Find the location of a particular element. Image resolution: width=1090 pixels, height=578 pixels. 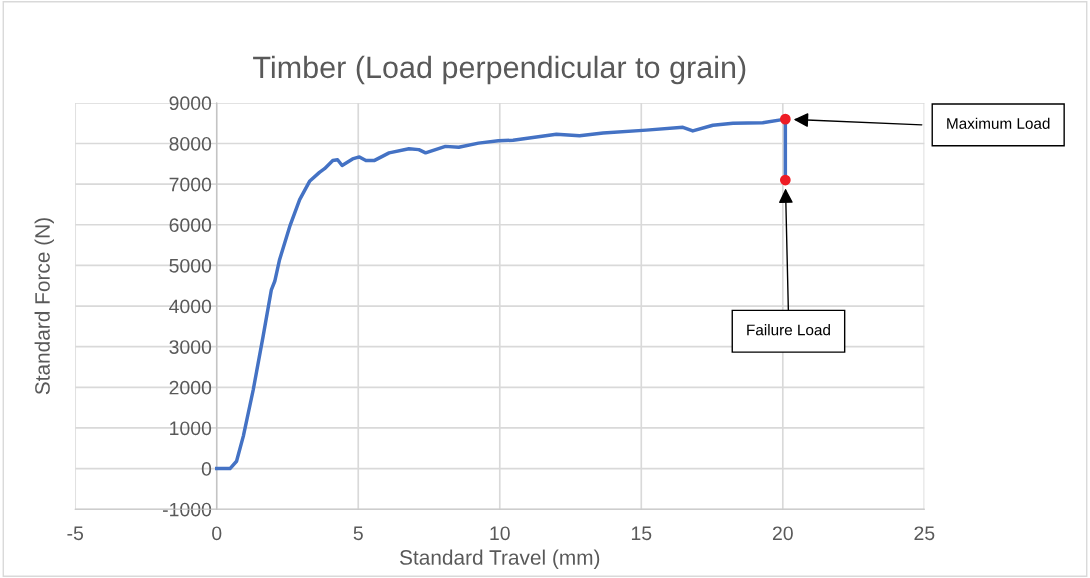

text: Maximum Load is located at coordinates (998, 123).